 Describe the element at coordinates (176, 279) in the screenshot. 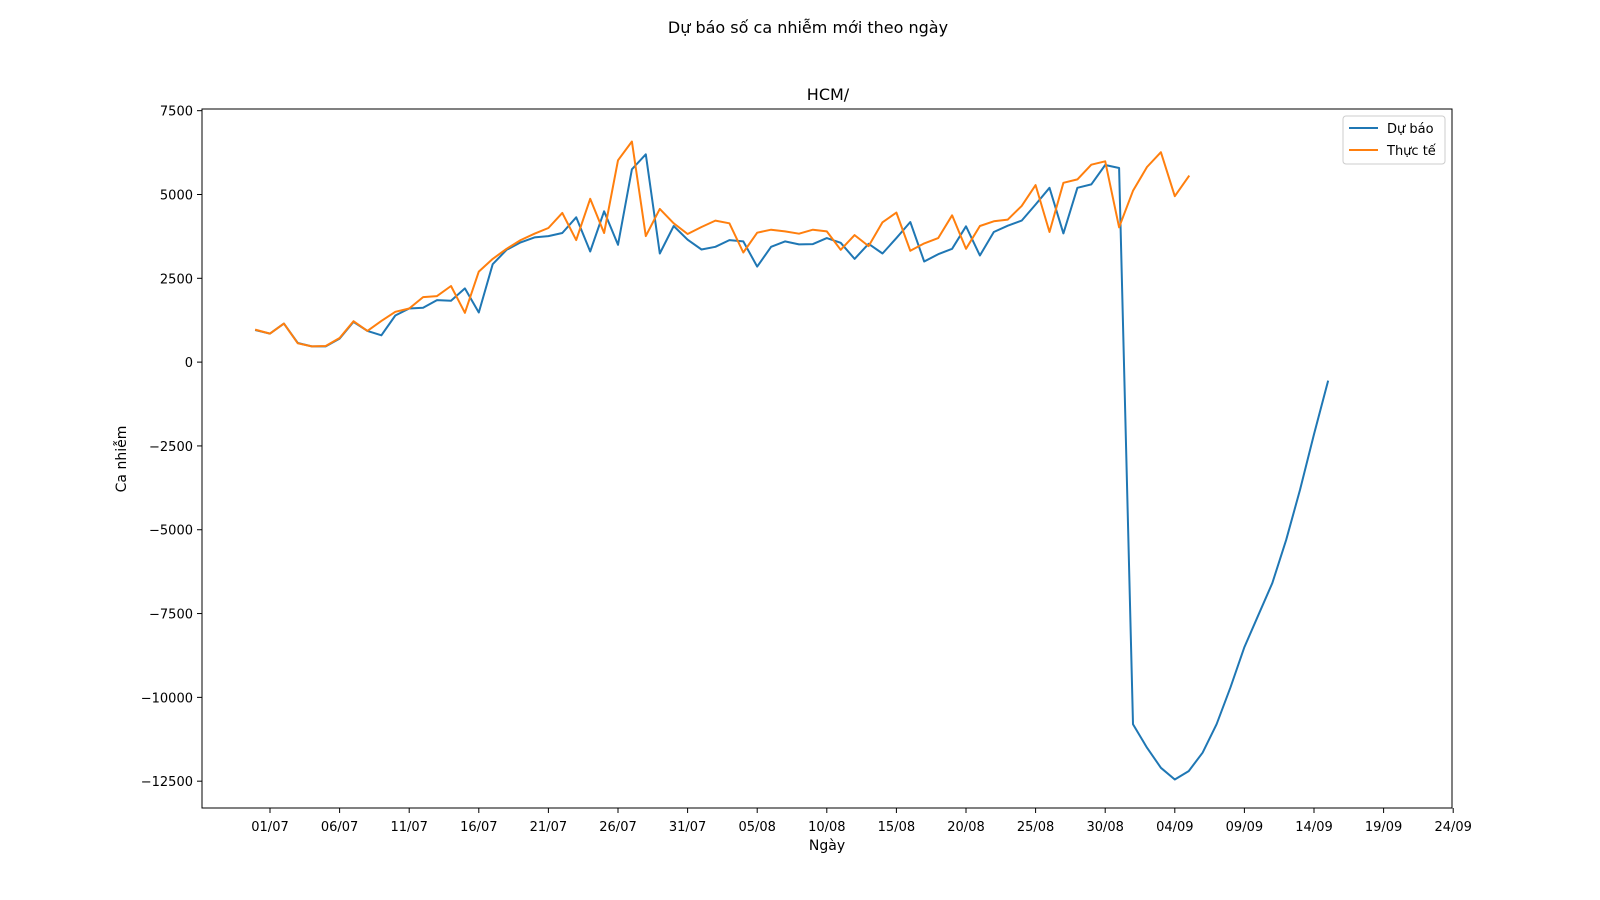

I see `y-tick-label: 2500` at that location.